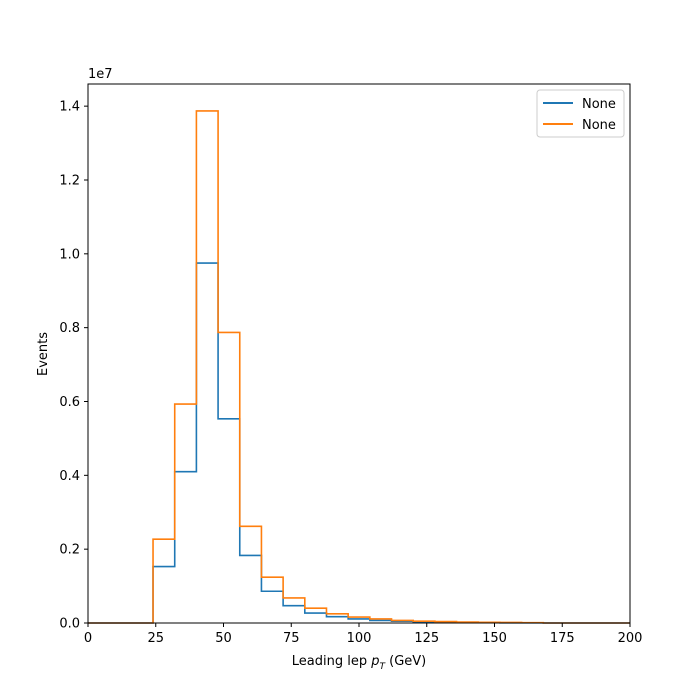  I want to click on y-tick-label: 0.4, so click(69, 476).